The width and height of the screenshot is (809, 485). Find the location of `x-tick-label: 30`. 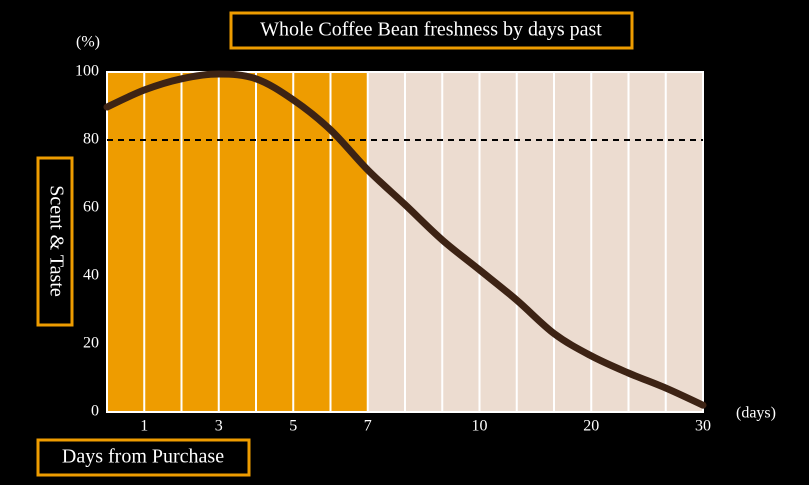

x-tick-label: 30 is located at coordinates (703, 426).